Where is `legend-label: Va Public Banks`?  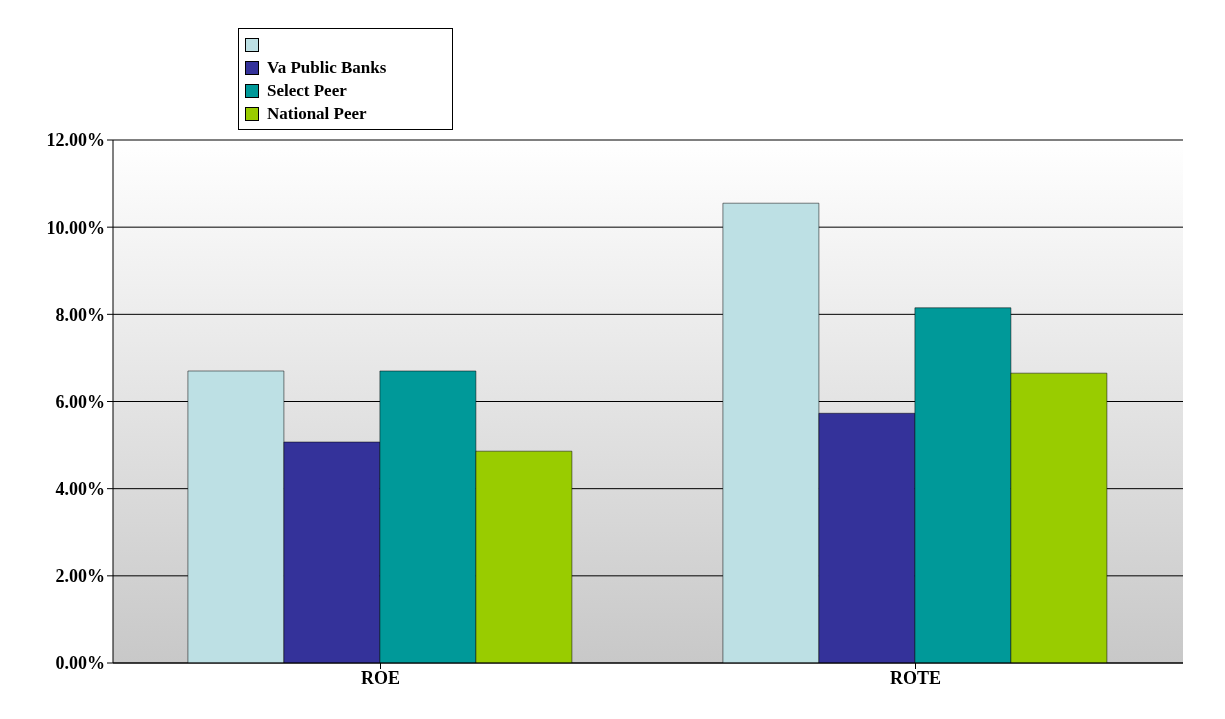 legend-label: Va Public Banks is located at coordinates (327, 67).